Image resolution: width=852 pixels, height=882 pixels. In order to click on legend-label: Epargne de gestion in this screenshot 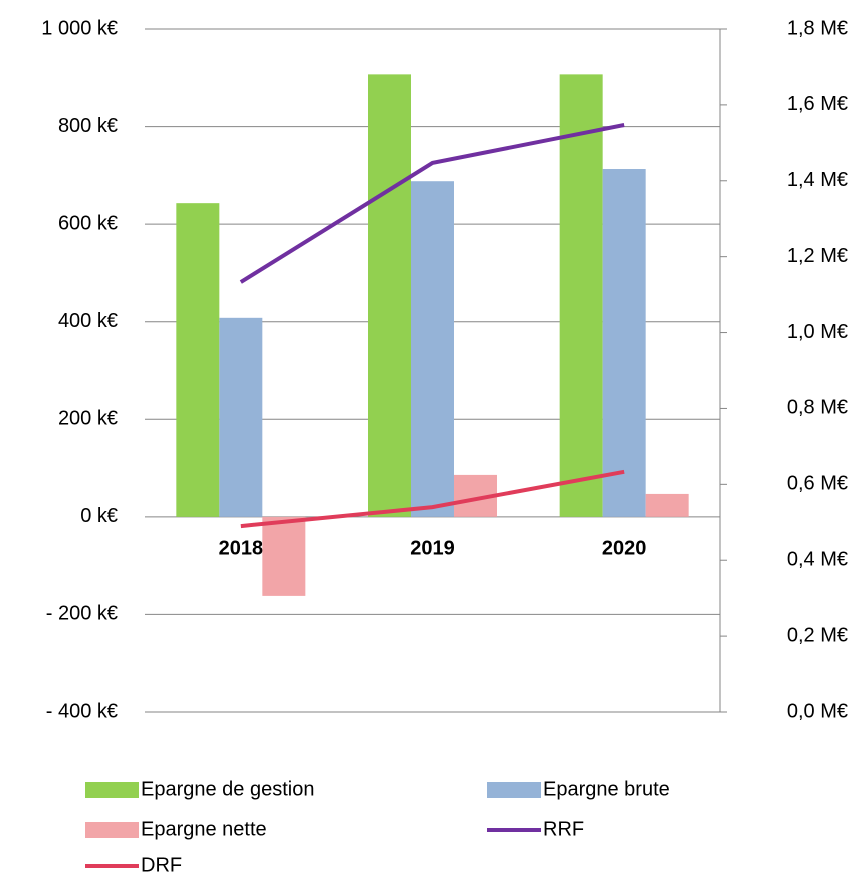, I will do `click(227, 789)`.